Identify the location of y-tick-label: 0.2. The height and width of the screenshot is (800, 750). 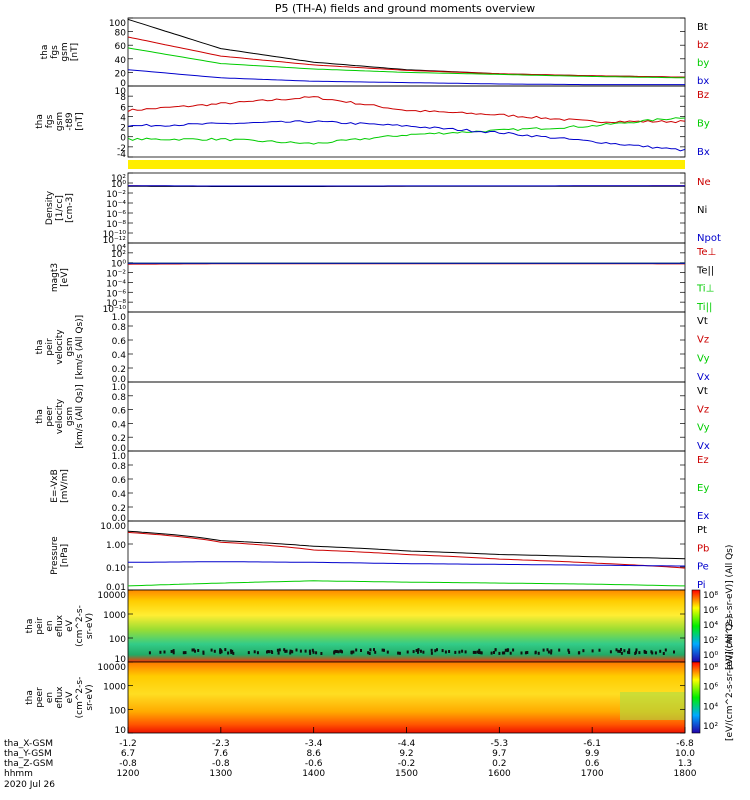
(119, 370).